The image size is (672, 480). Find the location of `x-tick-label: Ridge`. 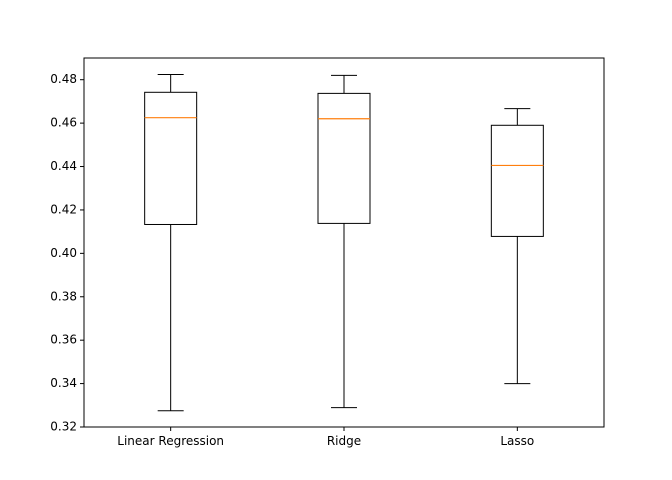

x-tick-label: Ridge is located at coordinates (344, 441).